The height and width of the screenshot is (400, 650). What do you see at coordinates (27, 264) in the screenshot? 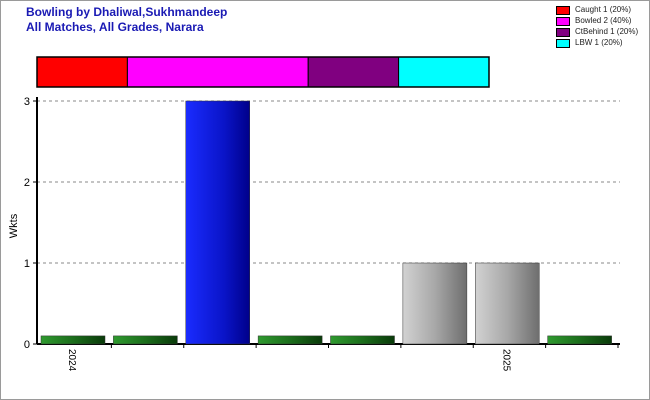
I see `y-tick-label: 1` at bounding box center [27, 264].